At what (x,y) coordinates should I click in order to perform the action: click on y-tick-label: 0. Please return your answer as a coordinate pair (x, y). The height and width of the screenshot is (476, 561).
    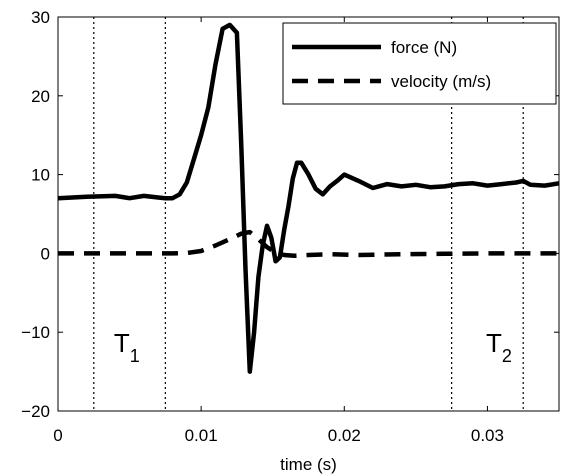
    Looking at the image, I should click on (45, 253).